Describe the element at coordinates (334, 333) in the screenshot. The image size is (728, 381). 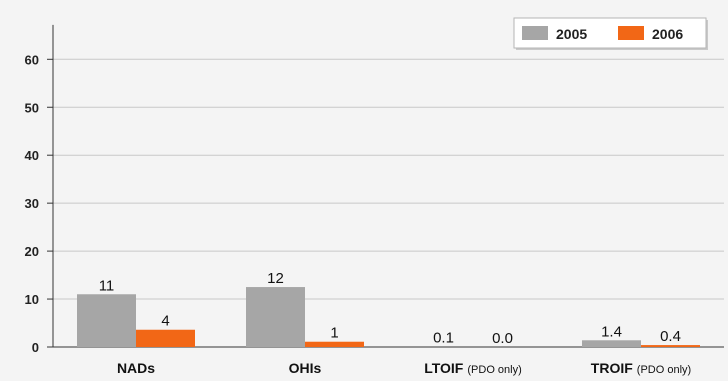
I see `data-label-ohis-2006: 1` at that location.